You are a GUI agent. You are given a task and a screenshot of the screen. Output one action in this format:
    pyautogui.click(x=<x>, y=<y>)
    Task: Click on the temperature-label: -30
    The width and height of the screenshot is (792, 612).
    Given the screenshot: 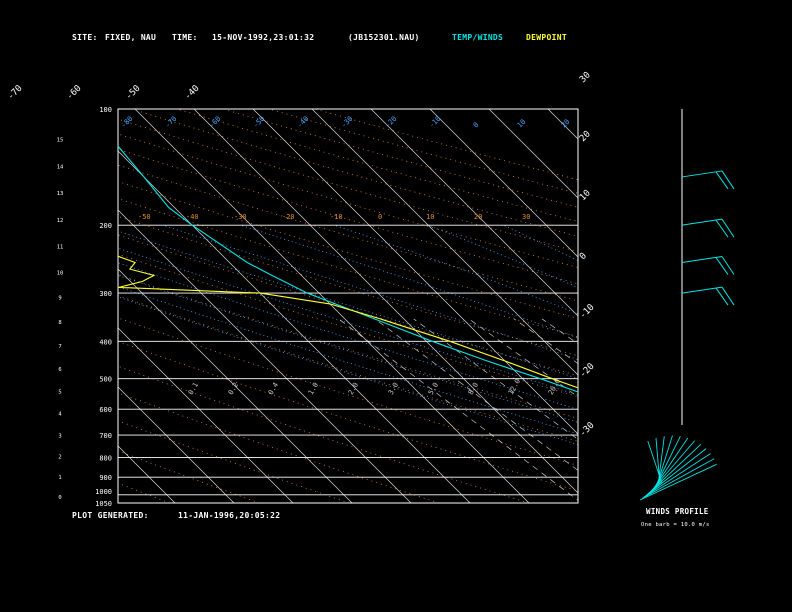 What is the action you would take?
    pyautogui.click(x=587, y=430)
    